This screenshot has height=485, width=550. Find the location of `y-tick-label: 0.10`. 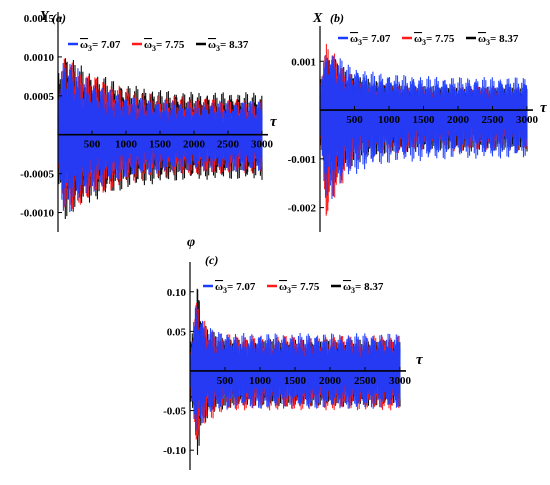

y-tick-label: 0.10 is located at coordinates (177, 293).